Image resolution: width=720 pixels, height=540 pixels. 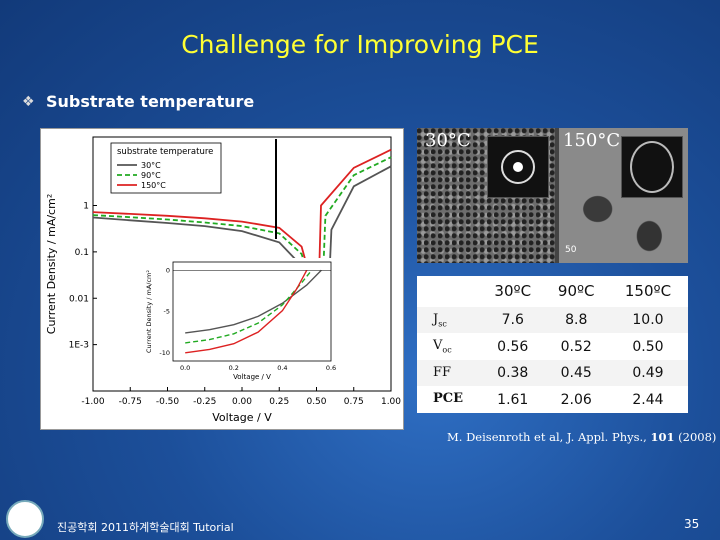 I want to click on y-tick-label: 0.01, so click(x=79, y=299).